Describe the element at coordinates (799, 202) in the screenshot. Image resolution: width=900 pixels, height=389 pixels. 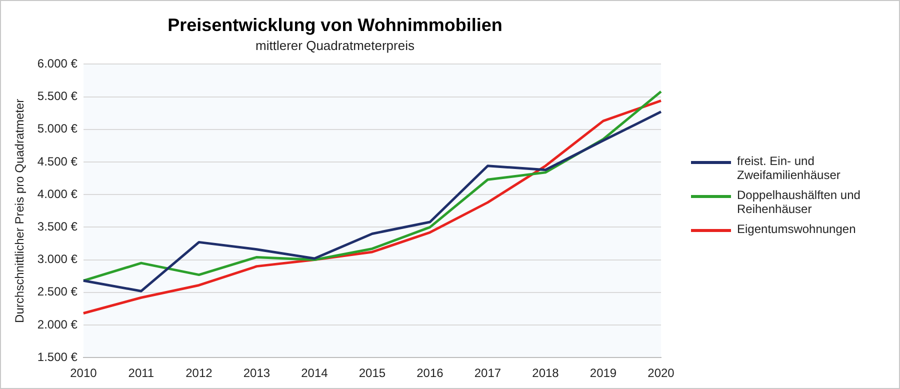
I see `legend-label: Doppelhaushälften und Reihenhäuser` at that location.